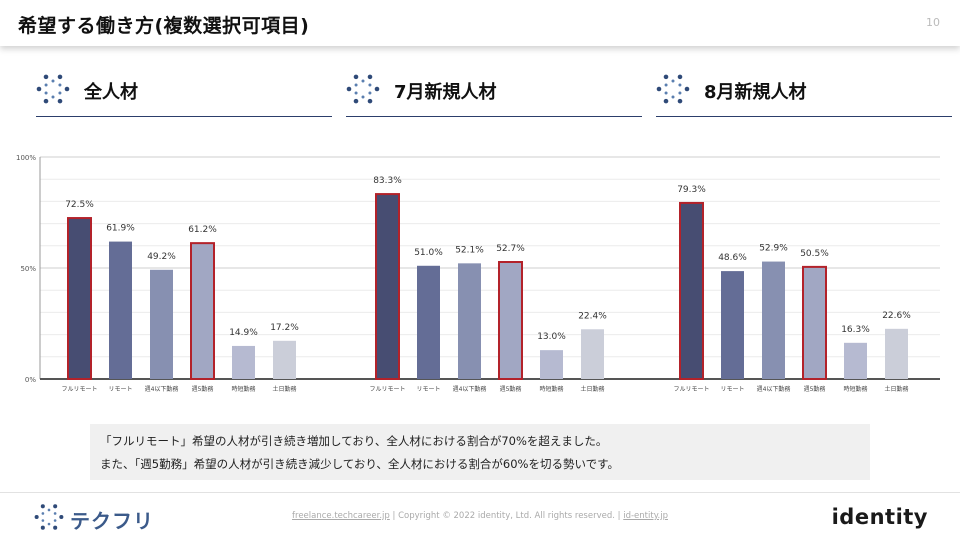 The height and width of the screenshot is (540, 960). I want to click on section-header-august: 8月新規人材, so click(804, 93).